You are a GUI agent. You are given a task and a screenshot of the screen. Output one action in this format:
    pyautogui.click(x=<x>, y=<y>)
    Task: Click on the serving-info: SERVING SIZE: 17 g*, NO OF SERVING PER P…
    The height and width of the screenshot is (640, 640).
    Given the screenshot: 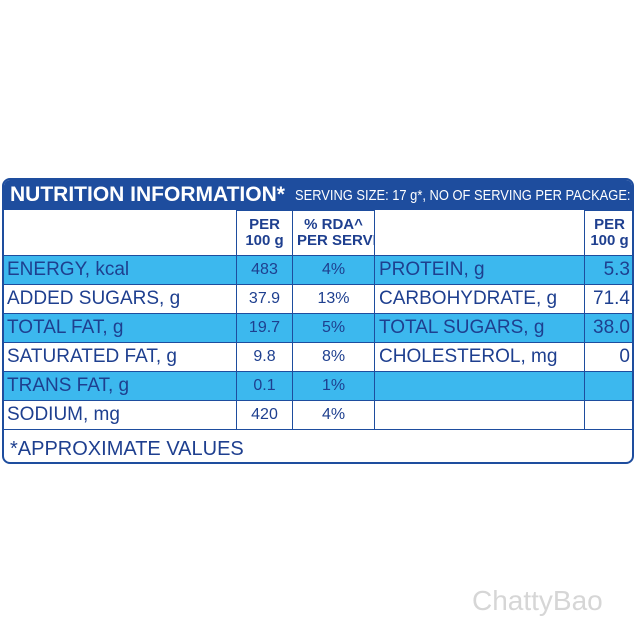 What is the action you would take?
    pyautogui.click(x=464, y=195)
    